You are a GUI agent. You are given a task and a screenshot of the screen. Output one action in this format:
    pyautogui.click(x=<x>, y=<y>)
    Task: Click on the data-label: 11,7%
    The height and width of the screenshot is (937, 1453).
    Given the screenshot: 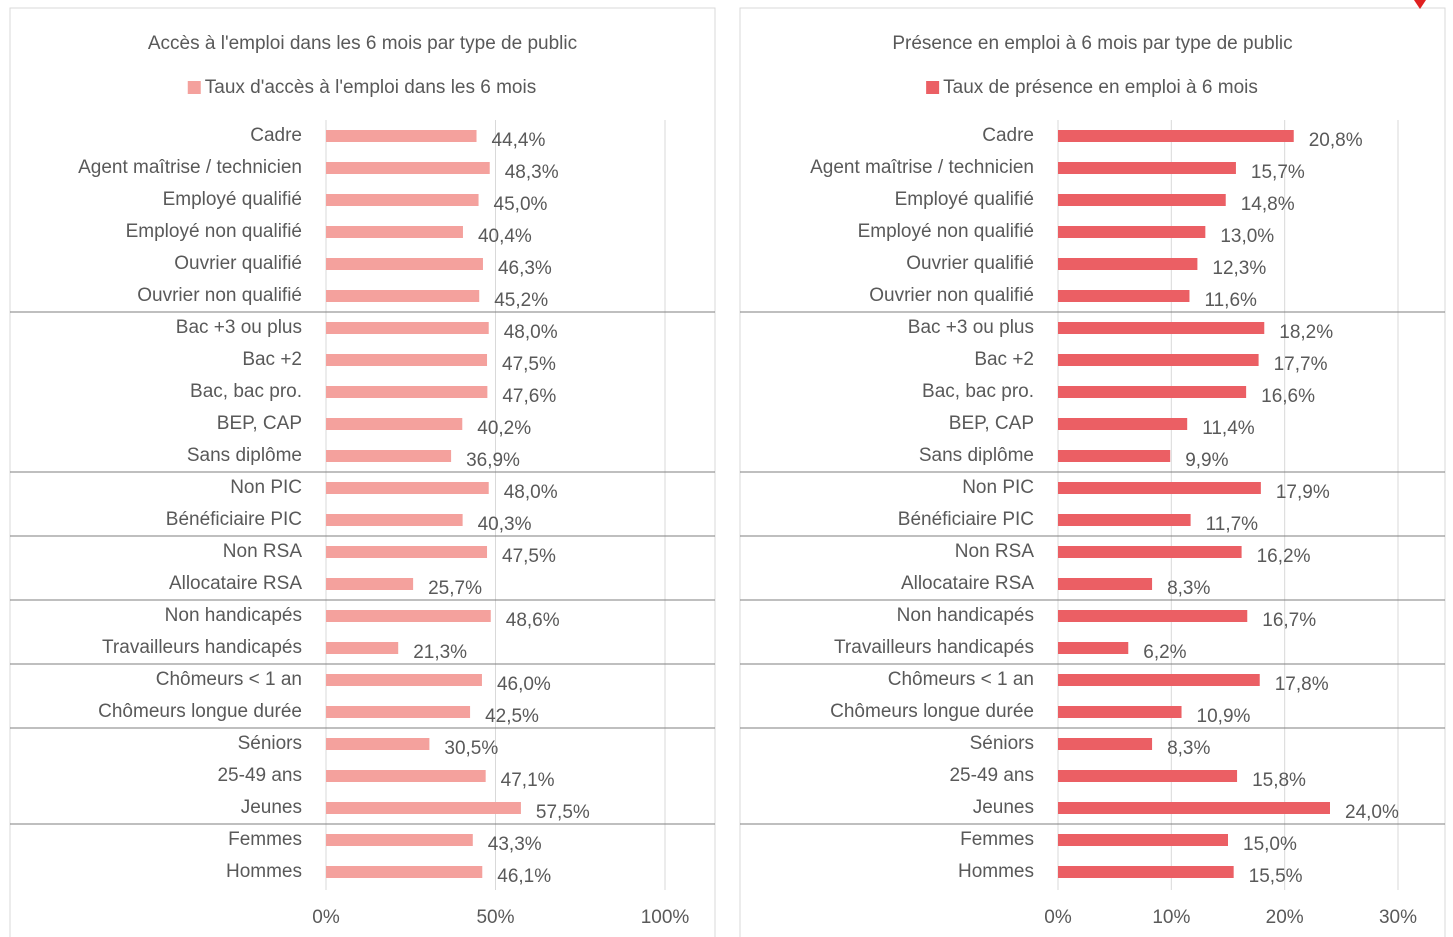 What is the action you would take?
    pyautogui.click(x=1232, y=524)
    